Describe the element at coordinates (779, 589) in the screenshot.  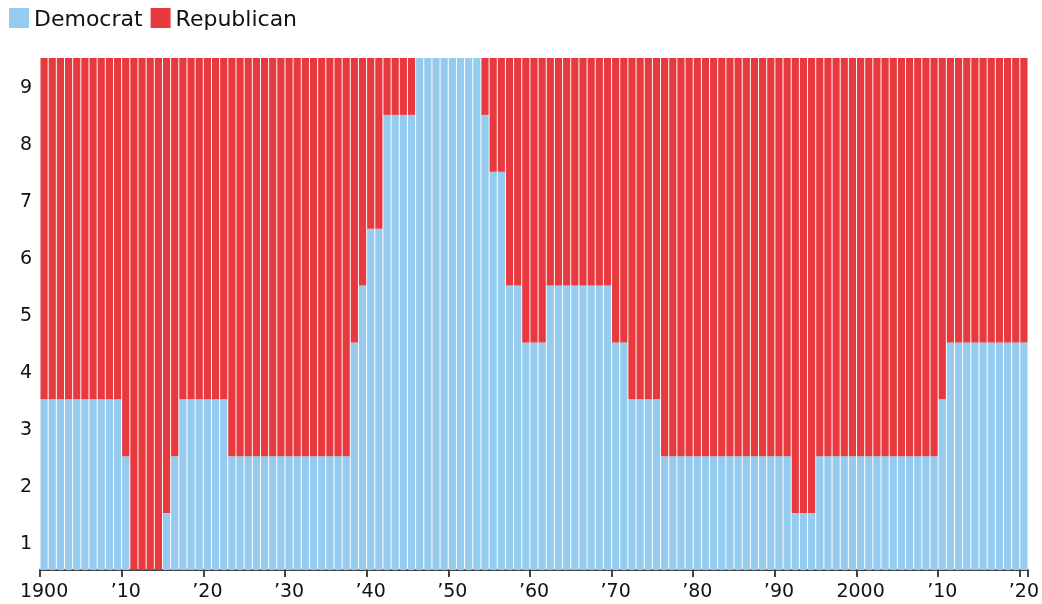
I see `x-tick-label: ’90` at that location.